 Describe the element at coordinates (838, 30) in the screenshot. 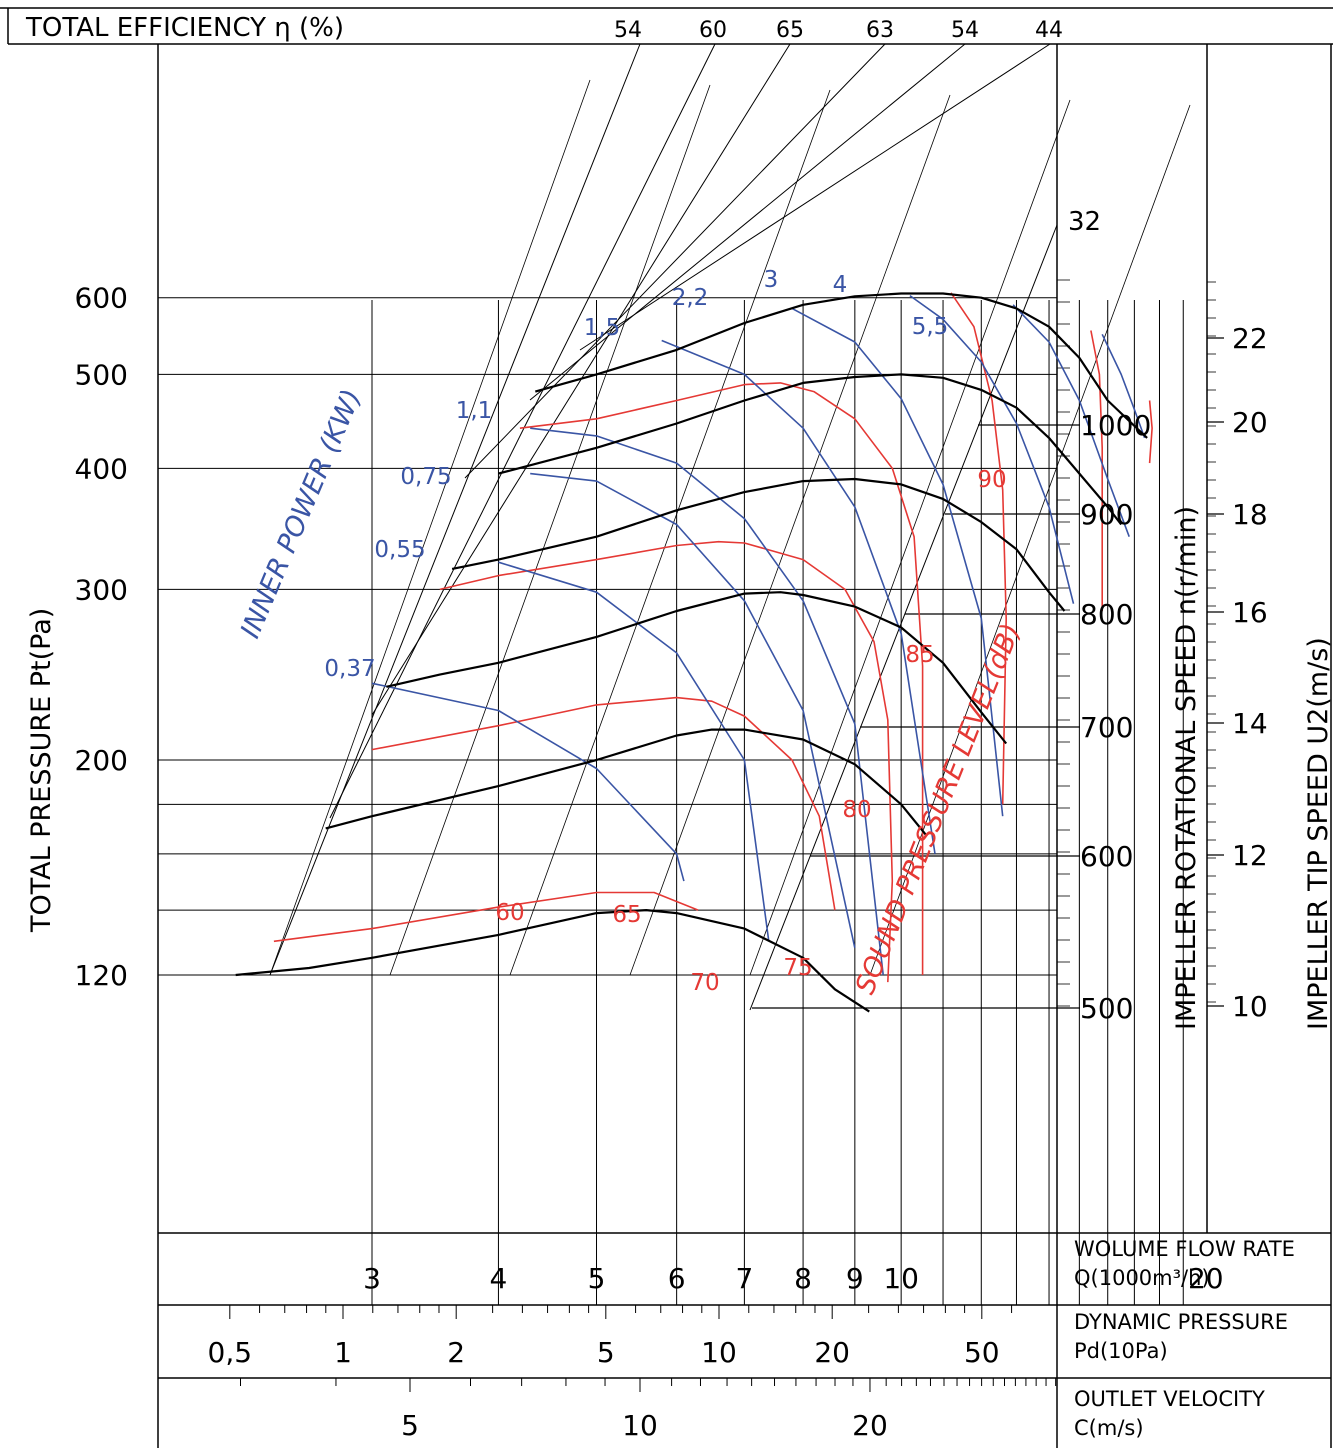

I see `efficiency-ticks: 54 60 65 63 54 44` at that location.